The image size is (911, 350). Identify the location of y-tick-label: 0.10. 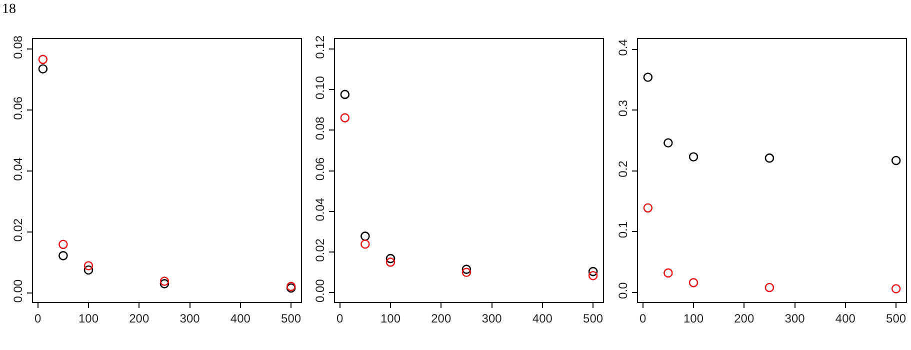
(320, 88).